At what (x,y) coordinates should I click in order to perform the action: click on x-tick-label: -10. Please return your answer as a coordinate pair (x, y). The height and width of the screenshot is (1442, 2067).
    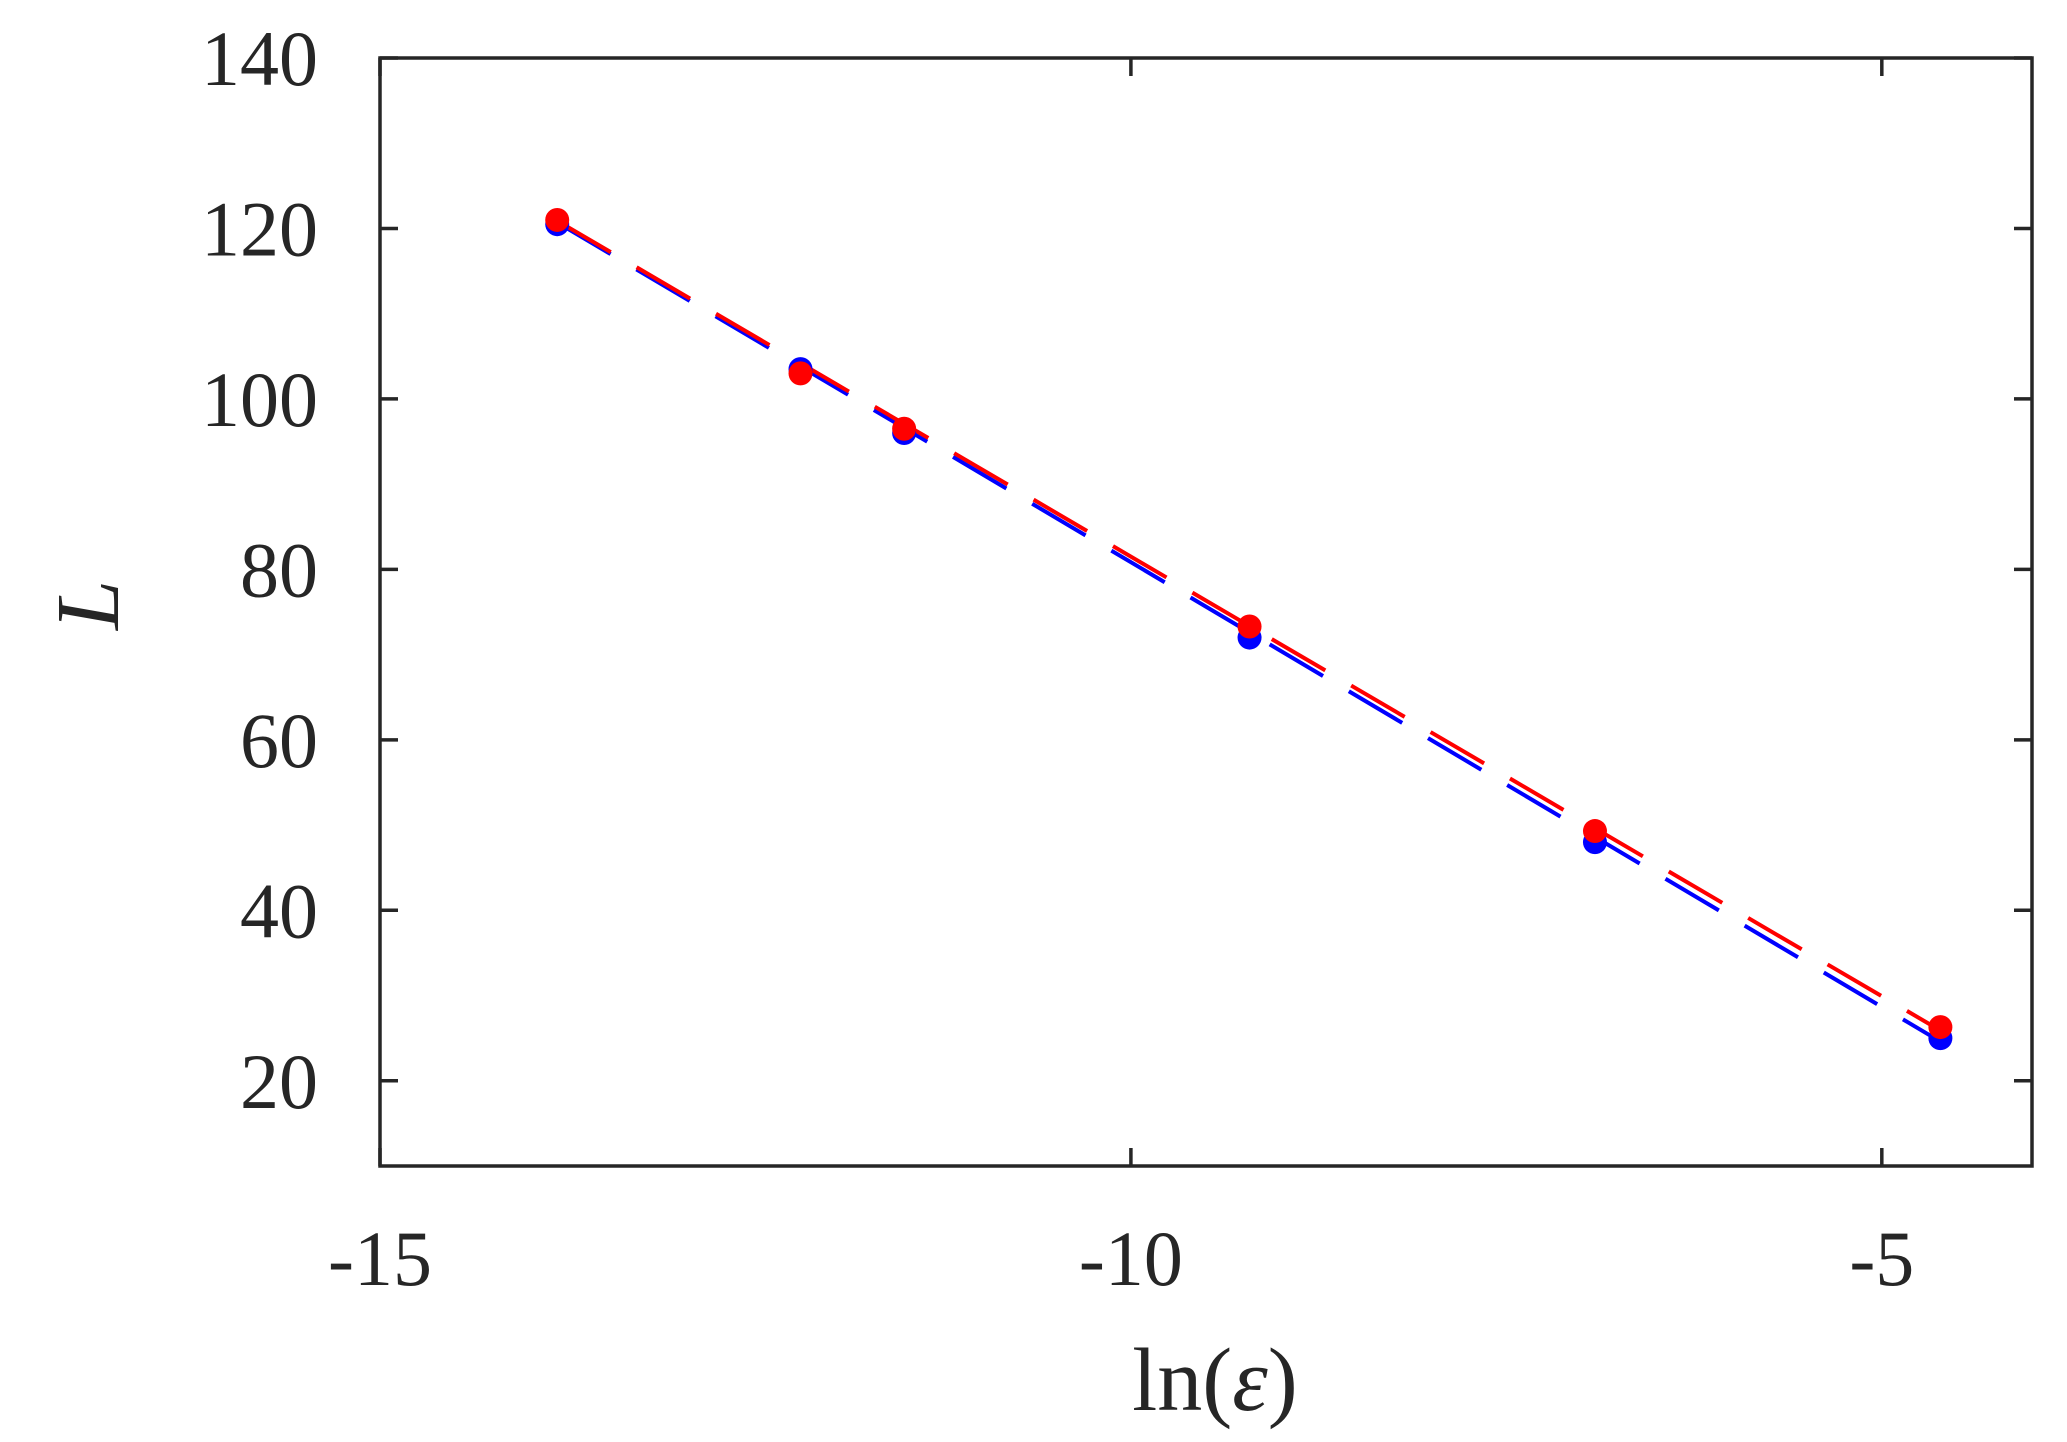
    Looking at the image, I should click on (1131, 1258).